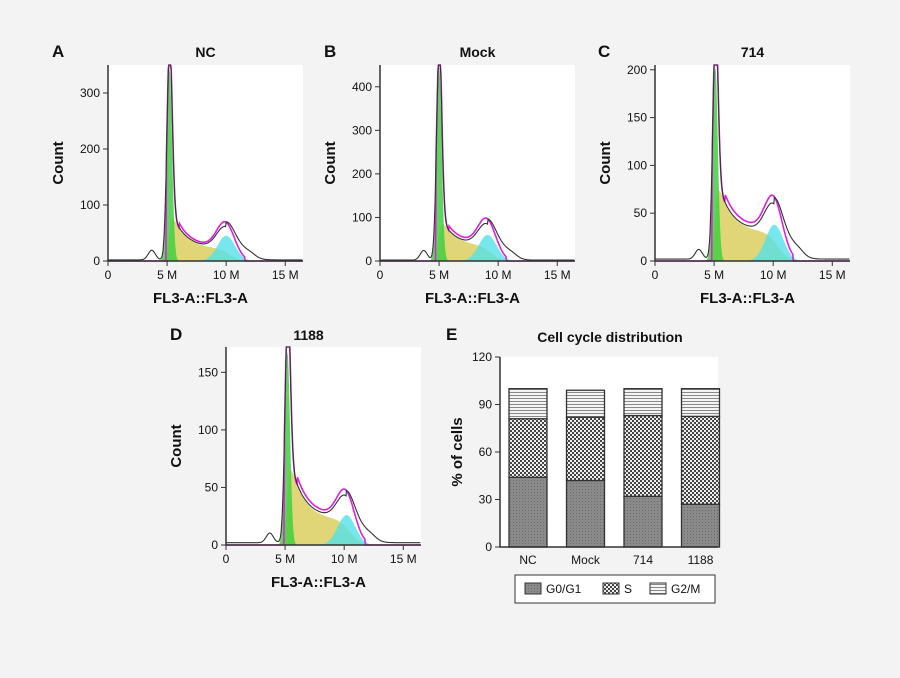  Describe the element at coordinates (477, 247) in the screenshot. I see `g2m-fill` at that location.